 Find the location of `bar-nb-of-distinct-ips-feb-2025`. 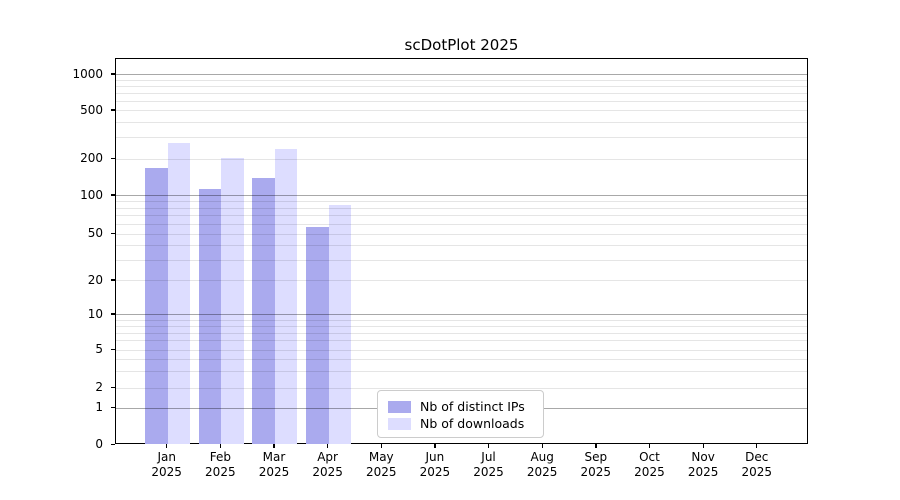

bar-nb-of-distinct-ips-feb-2025 is located at coordinates (210, 316).